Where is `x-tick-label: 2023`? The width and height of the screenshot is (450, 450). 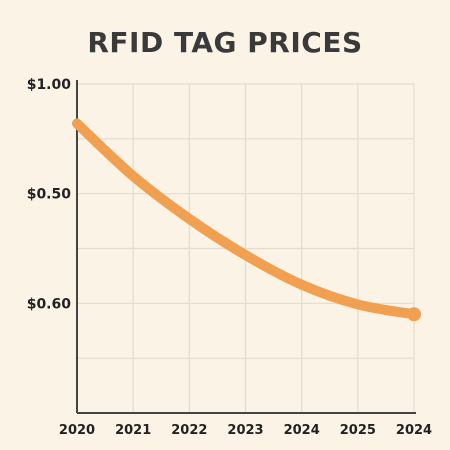 x-tick-label: 2023 is located at coordinates (245, 430).